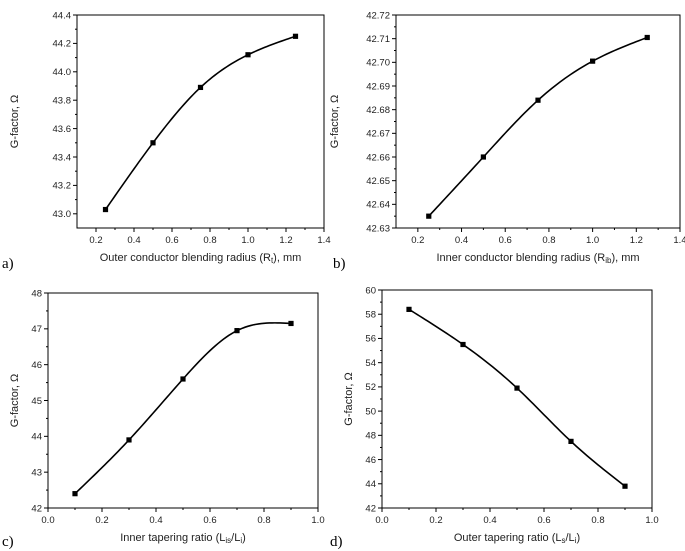 The width and height of the screenshot is (685, 551). Describe the element at coordinates (228, 540) in the screenshot. I see `x-axis-label-subscript: is` at that location.